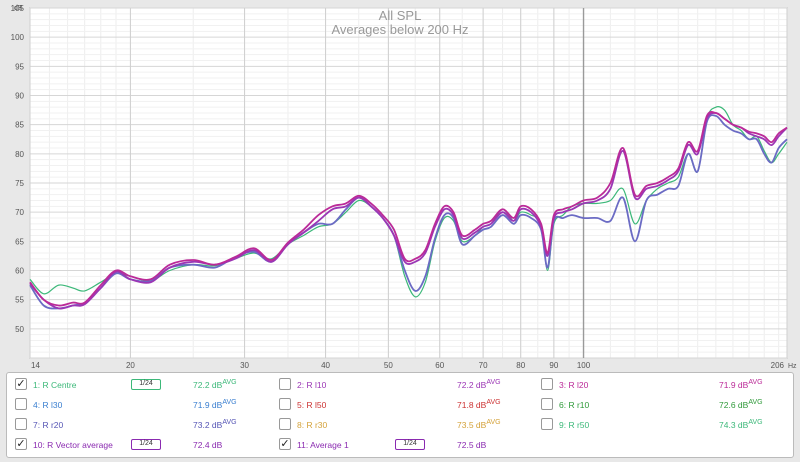 The image size is (800, 462). I want to click on legend-average: 73.2 dBAVG, so click(215, 425).